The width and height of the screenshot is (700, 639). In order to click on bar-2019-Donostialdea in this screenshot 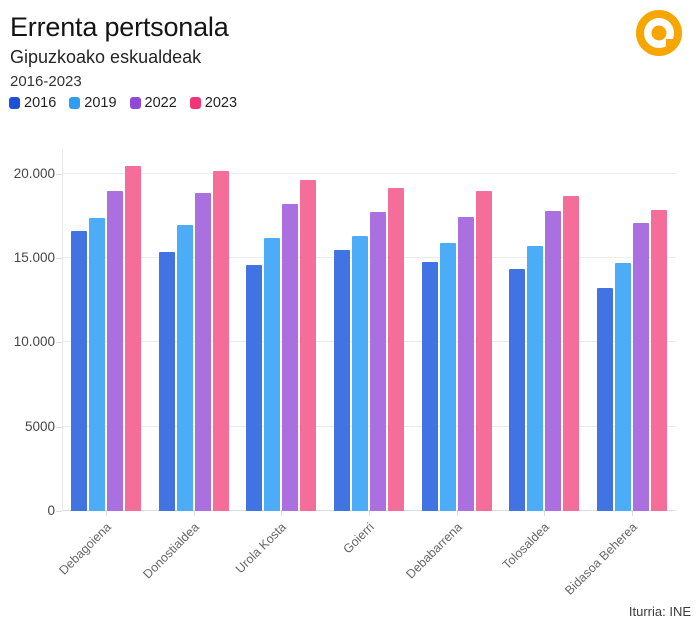, I will do `click(185, 368)`.